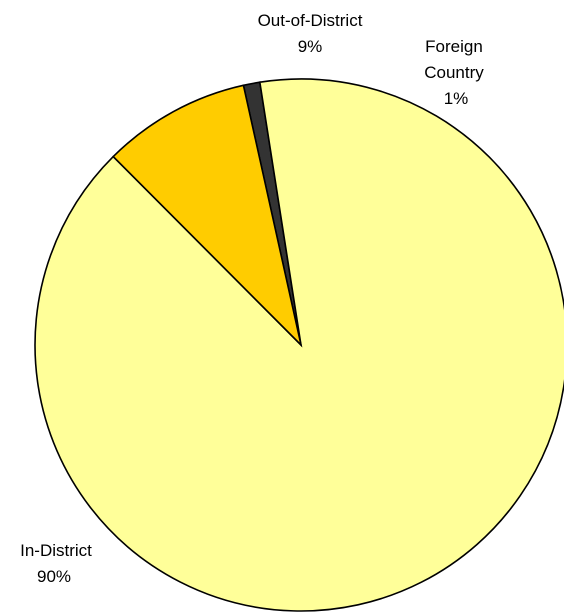 Image resolution: width=564 pixels, height=614 pixels. What do you see at coordinates (454, 46) in the screenshot?
I see `slice-label-foreign-line1: Foreign` at bounding box center [454, 46].